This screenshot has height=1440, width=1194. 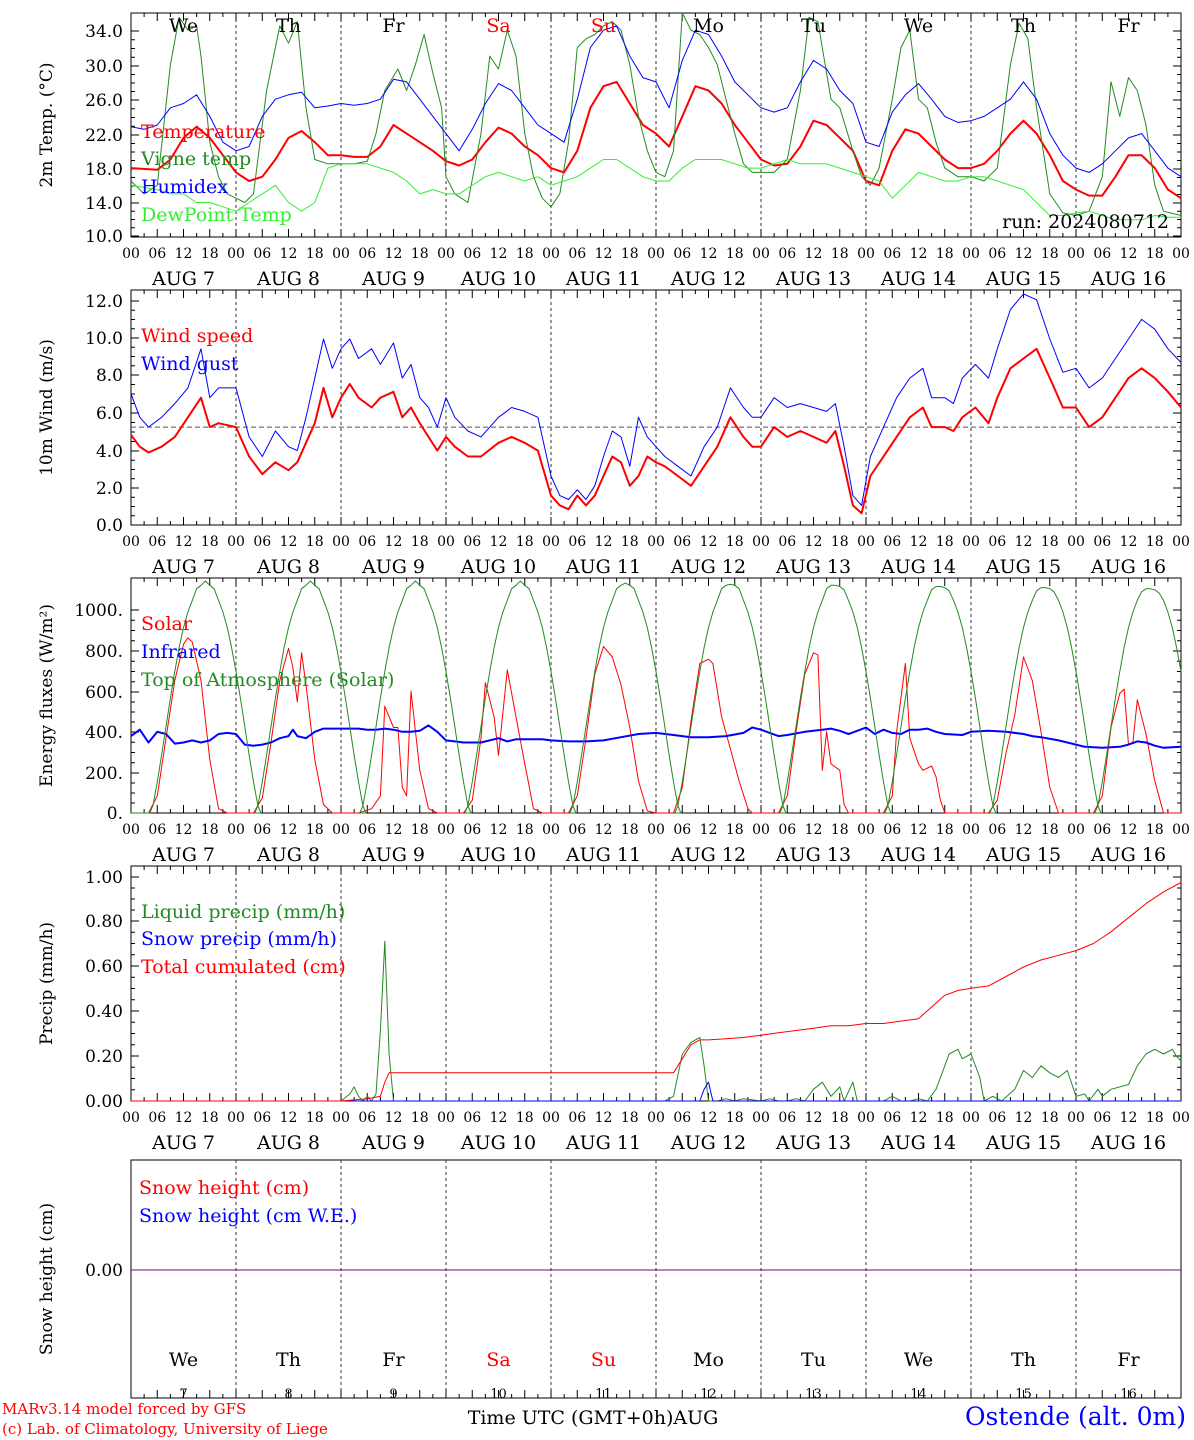 I want to click on legend-entry: Vigne temp, so click(x=195, y=159).